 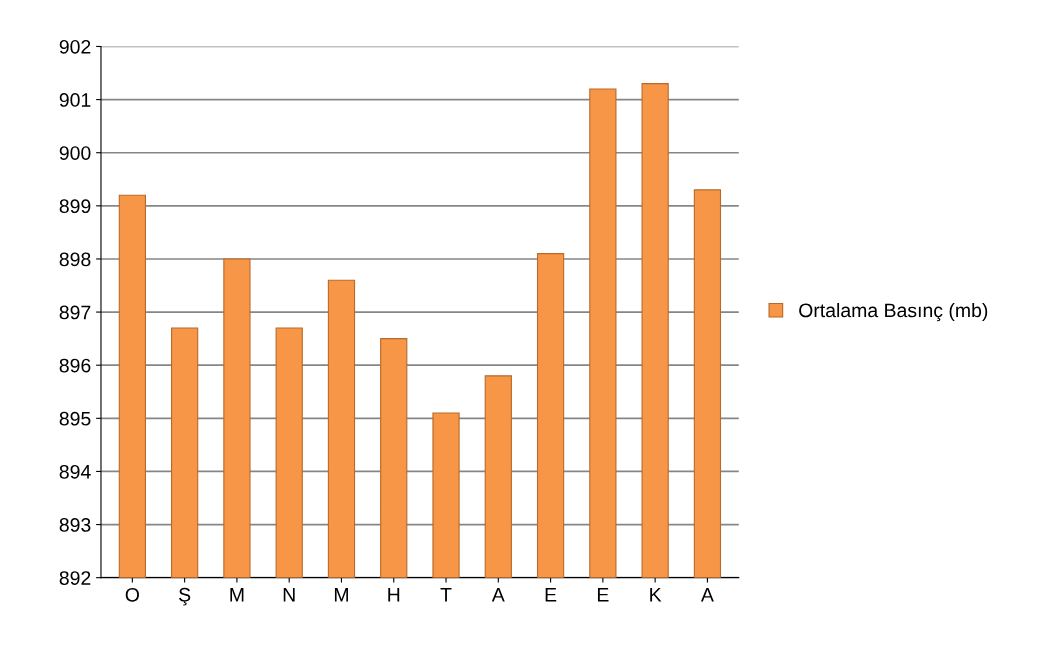 What do you see at coordinates (75, 418) in the screenshot?
I see `y-tick-label: 895` at bounding box center [75, 418].